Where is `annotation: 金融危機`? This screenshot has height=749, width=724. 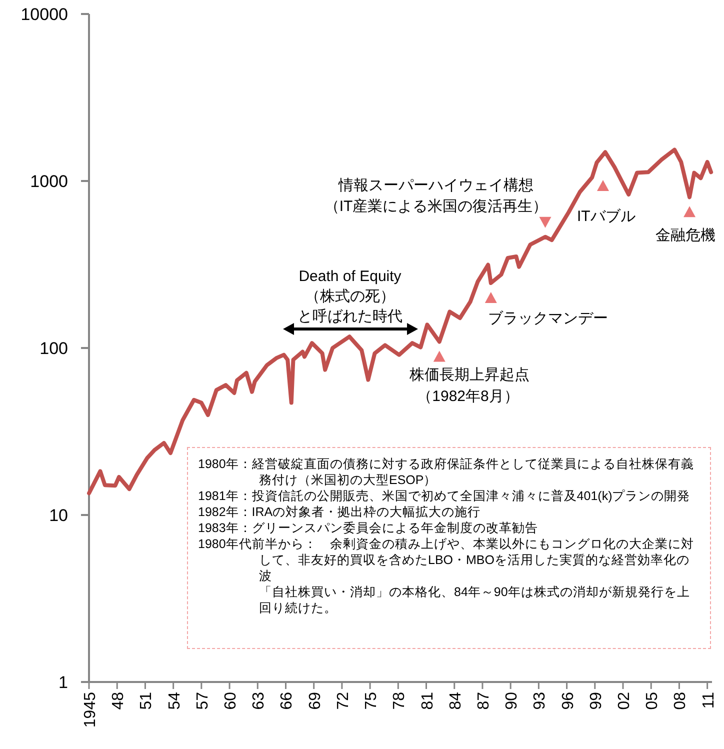 annotation: 金融危機 is located at coordinates (686, 235).